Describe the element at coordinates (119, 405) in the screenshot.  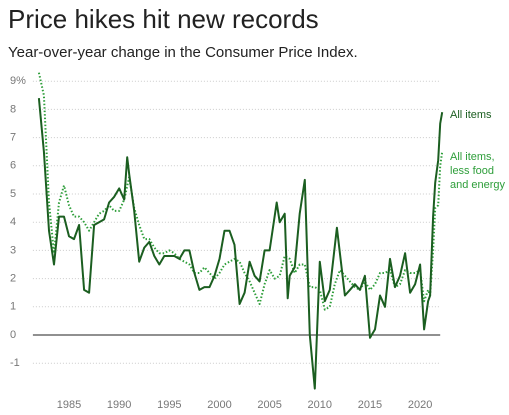
I see `x-tick-label: 1990` at that location.